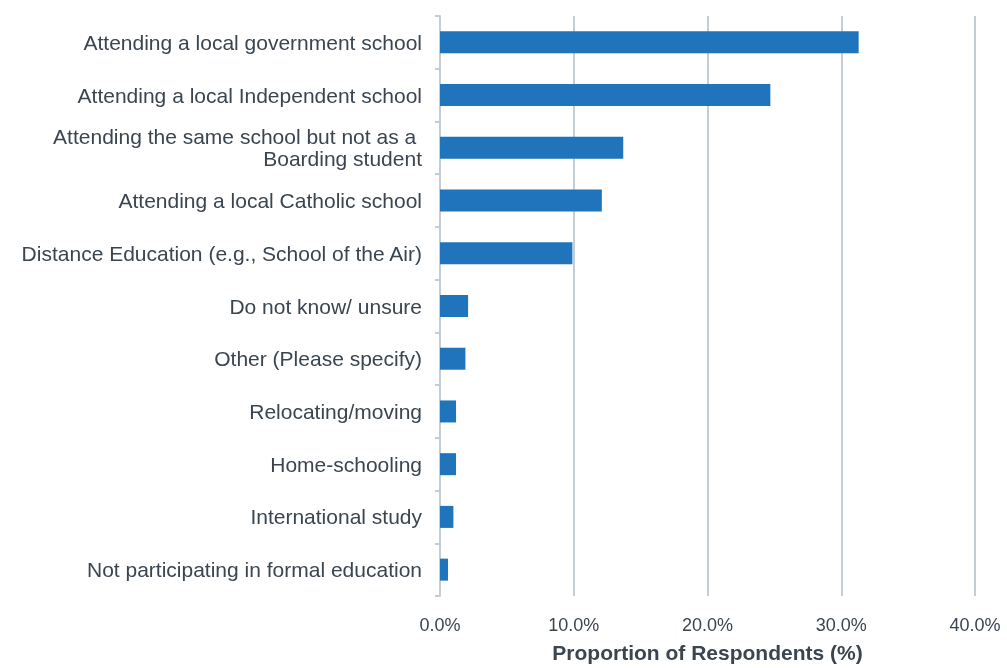  Describe the element at coordinates (252, 42) in the screenshot. I see `y-tick-label: Attending a local government school` at that location.